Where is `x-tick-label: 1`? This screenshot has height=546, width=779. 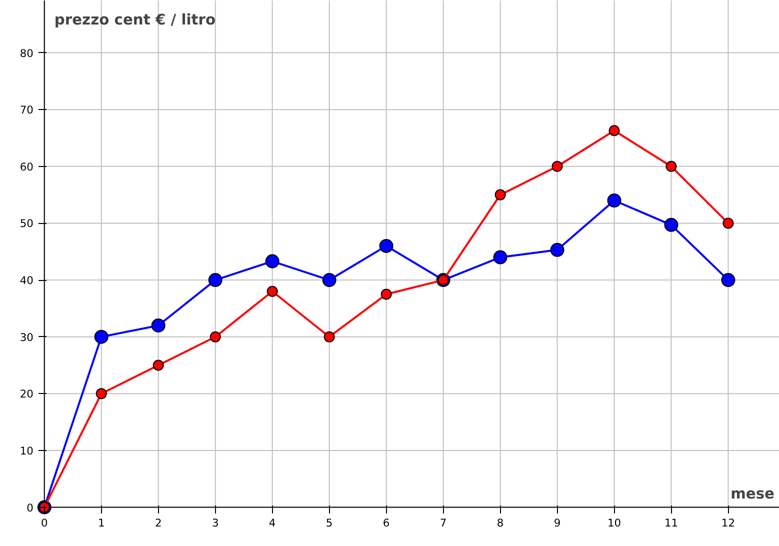 x-tick-label: 1 is located at coordinates (101, 523).